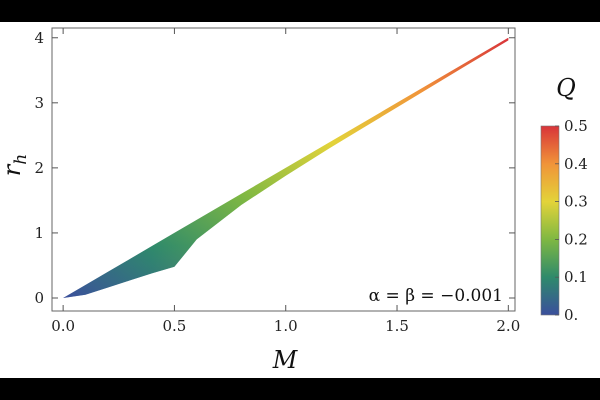 This screenshot has height=400, width=600. I want to click on y-tick-label: 2, so click(39, 168).